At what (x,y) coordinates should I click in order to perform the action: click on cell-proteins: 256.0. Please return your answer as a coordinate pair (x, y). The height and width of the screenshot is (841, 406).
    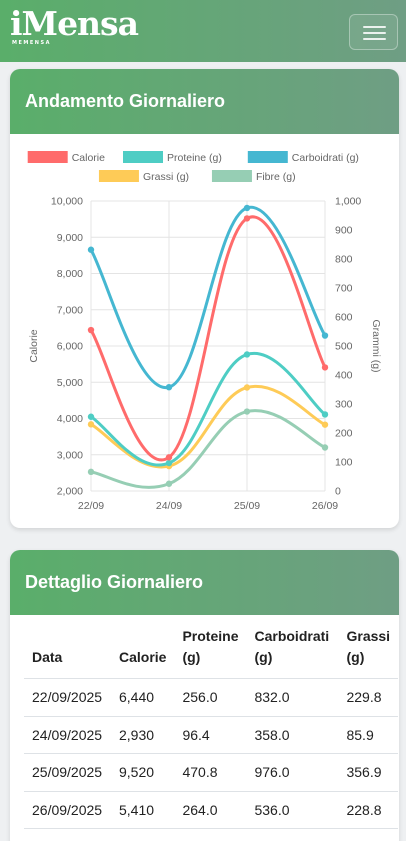
    Looking at the image, I should click on (210, 697).